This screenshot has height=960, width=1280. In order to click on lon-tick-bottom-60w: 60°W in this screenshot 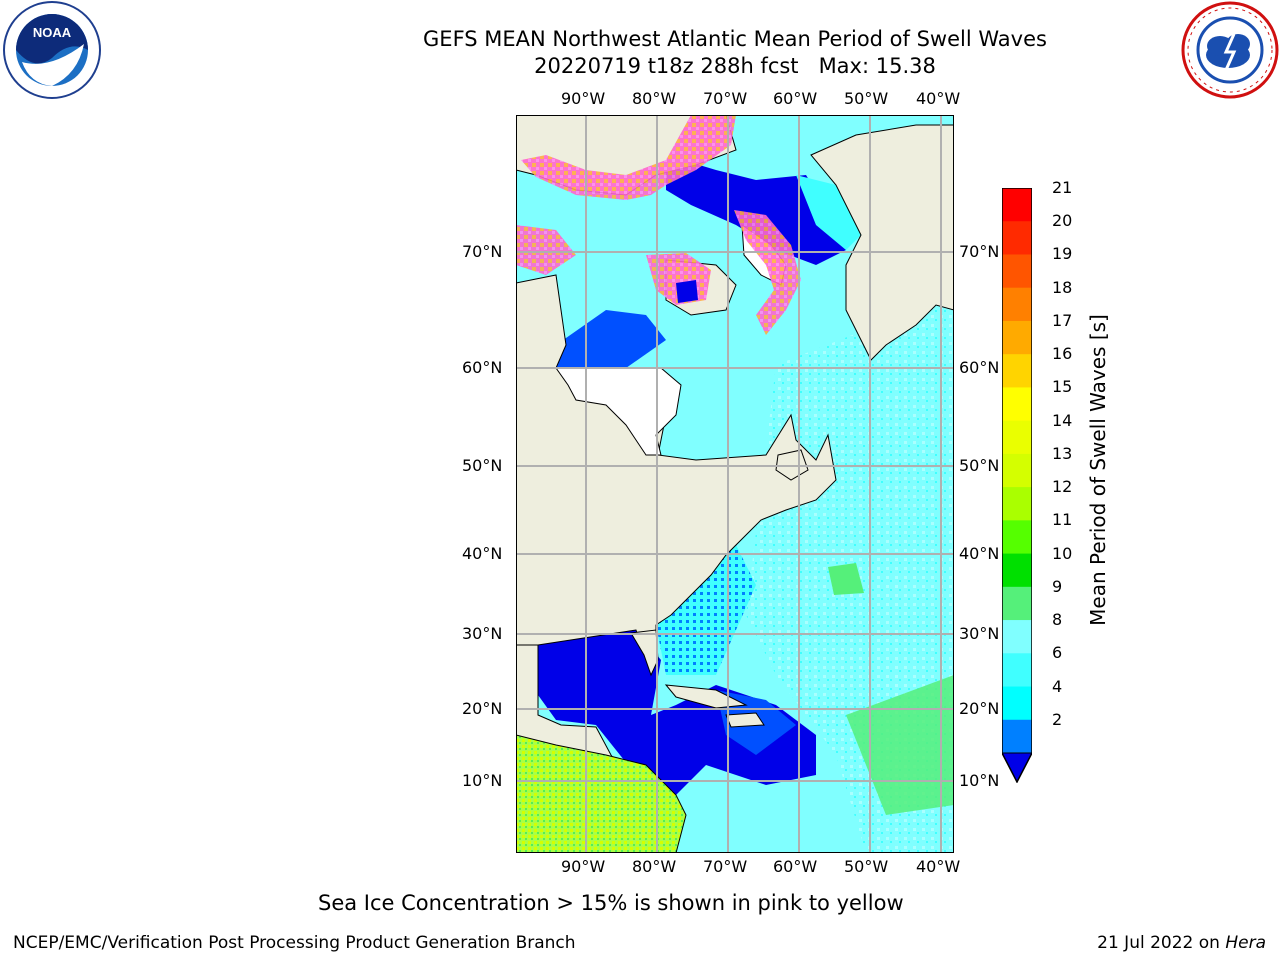, I will do `click(795, 866)`.